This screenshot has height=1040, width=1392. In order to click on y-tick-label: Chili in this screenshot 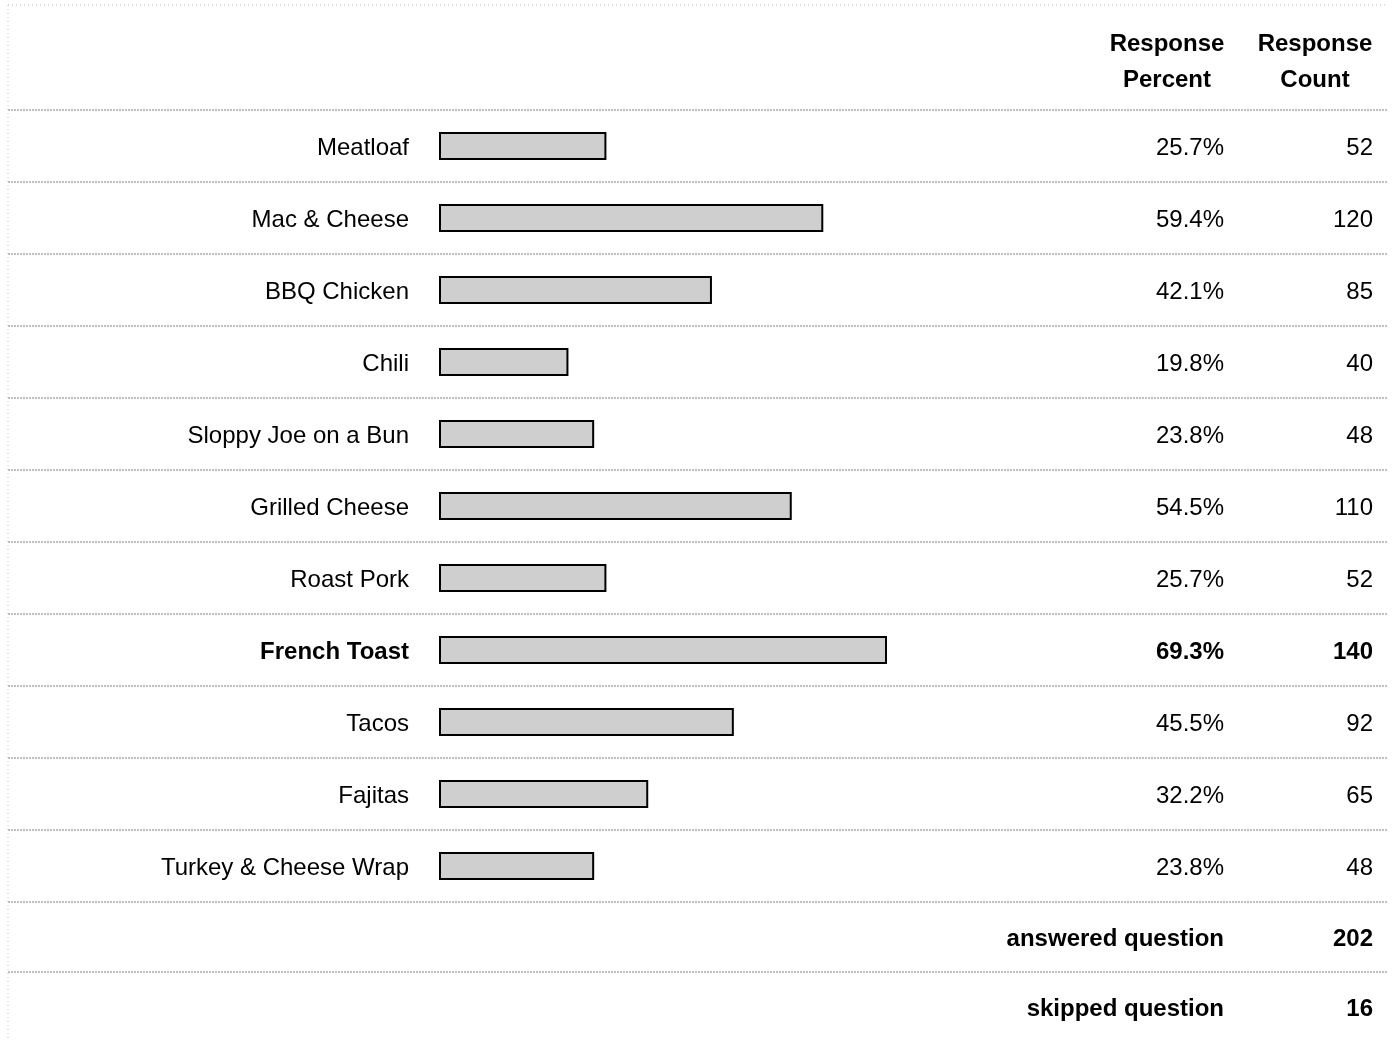, I will do `click(385, 362)`.